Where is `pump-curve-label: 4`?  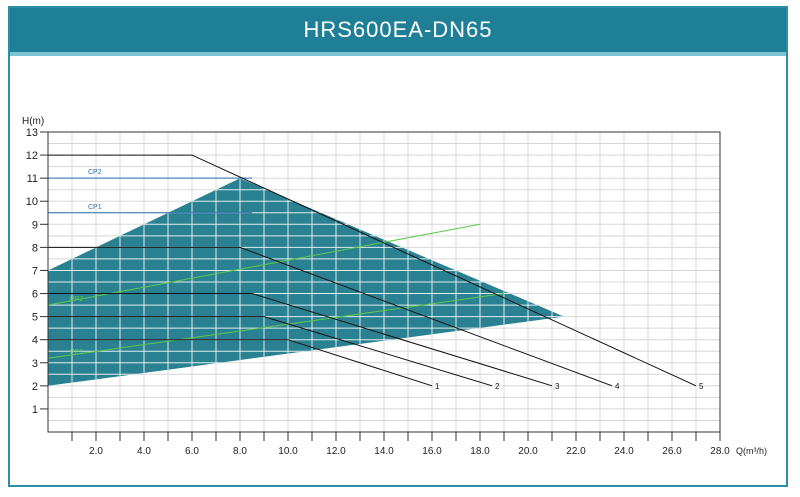 pump-curve-label: 4 is located at coordinates (617, 386).